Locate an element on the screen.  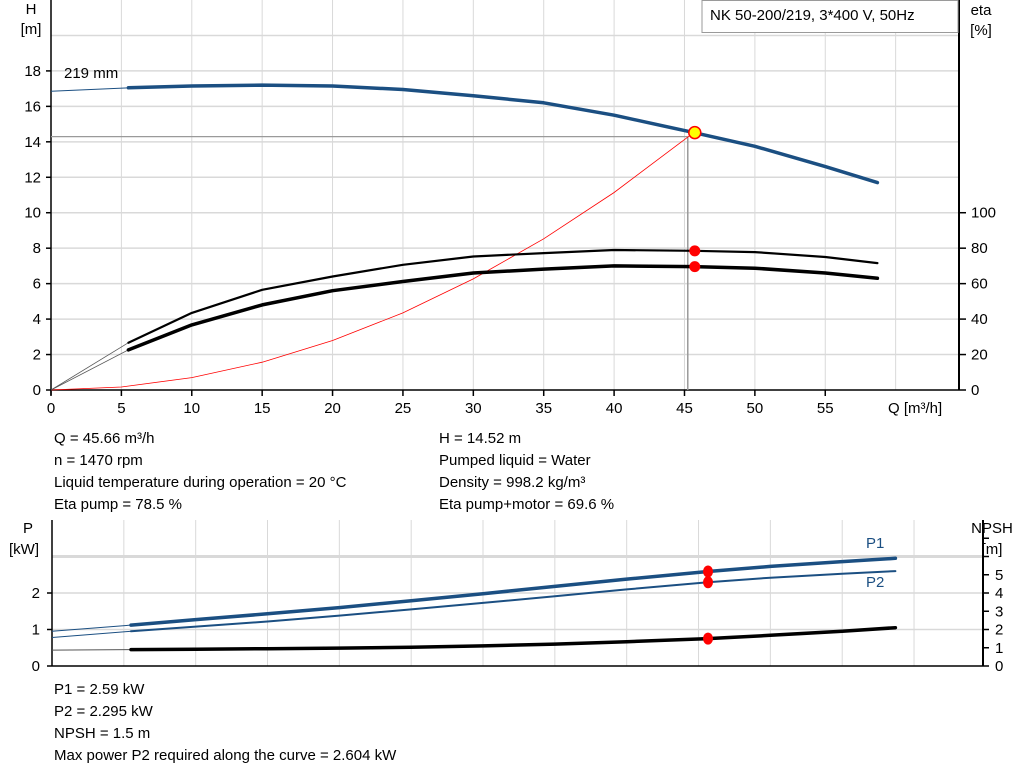
eta-pump-curve-extension is located at coordinates (89, 366).